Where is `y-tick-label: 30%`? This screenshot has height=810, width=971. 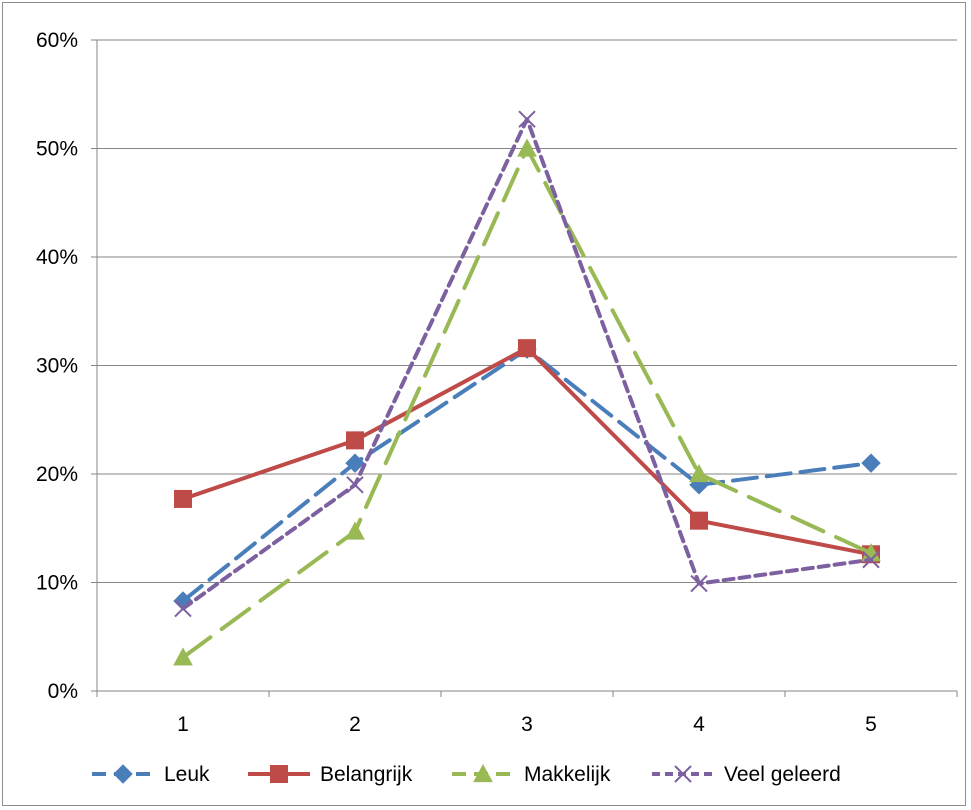 y-tick-label: 30% is located at coordinates (57, 366).